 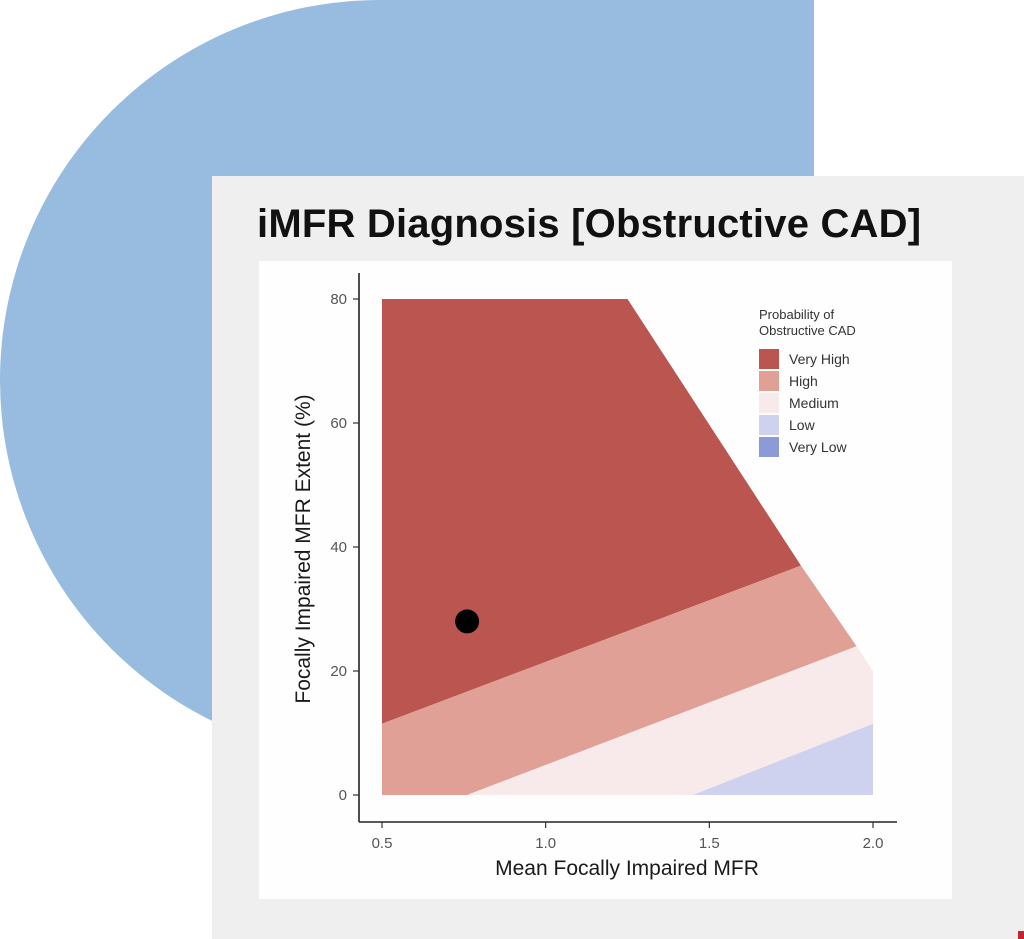 What do you see at coordinates (338, 671) in the screenshot?
I see `y-tick-label: 20` at bounding box center [338, 671].